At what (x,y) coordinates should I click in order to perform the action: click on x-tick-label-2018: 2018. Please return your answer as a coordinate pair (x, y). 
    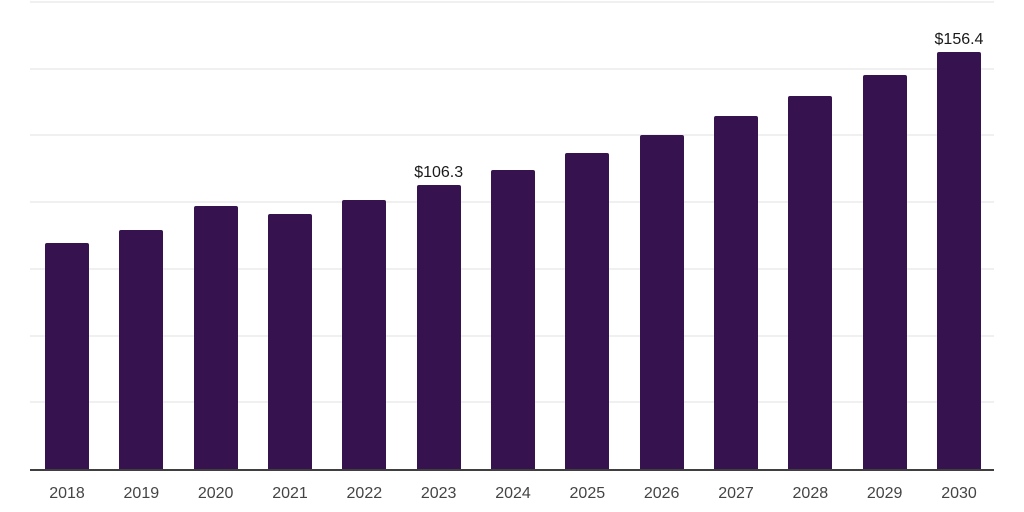
    Looking at the image, I should click on (67, 493).